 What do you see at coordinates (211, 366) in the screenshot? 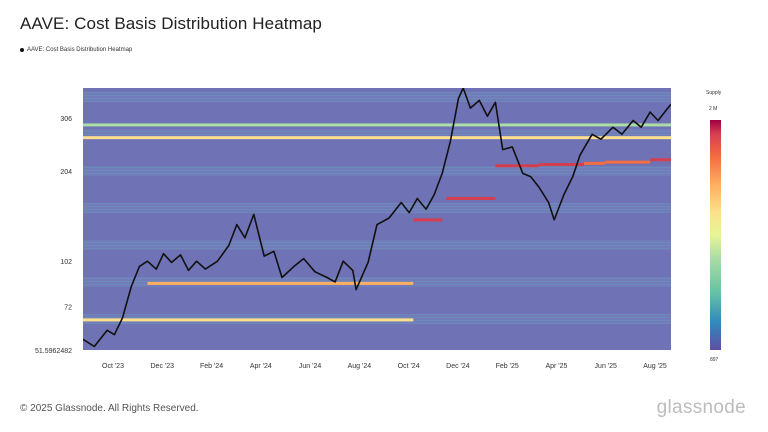
I see `x-tick-label: Feb '24` at bounding box center [211, 366].